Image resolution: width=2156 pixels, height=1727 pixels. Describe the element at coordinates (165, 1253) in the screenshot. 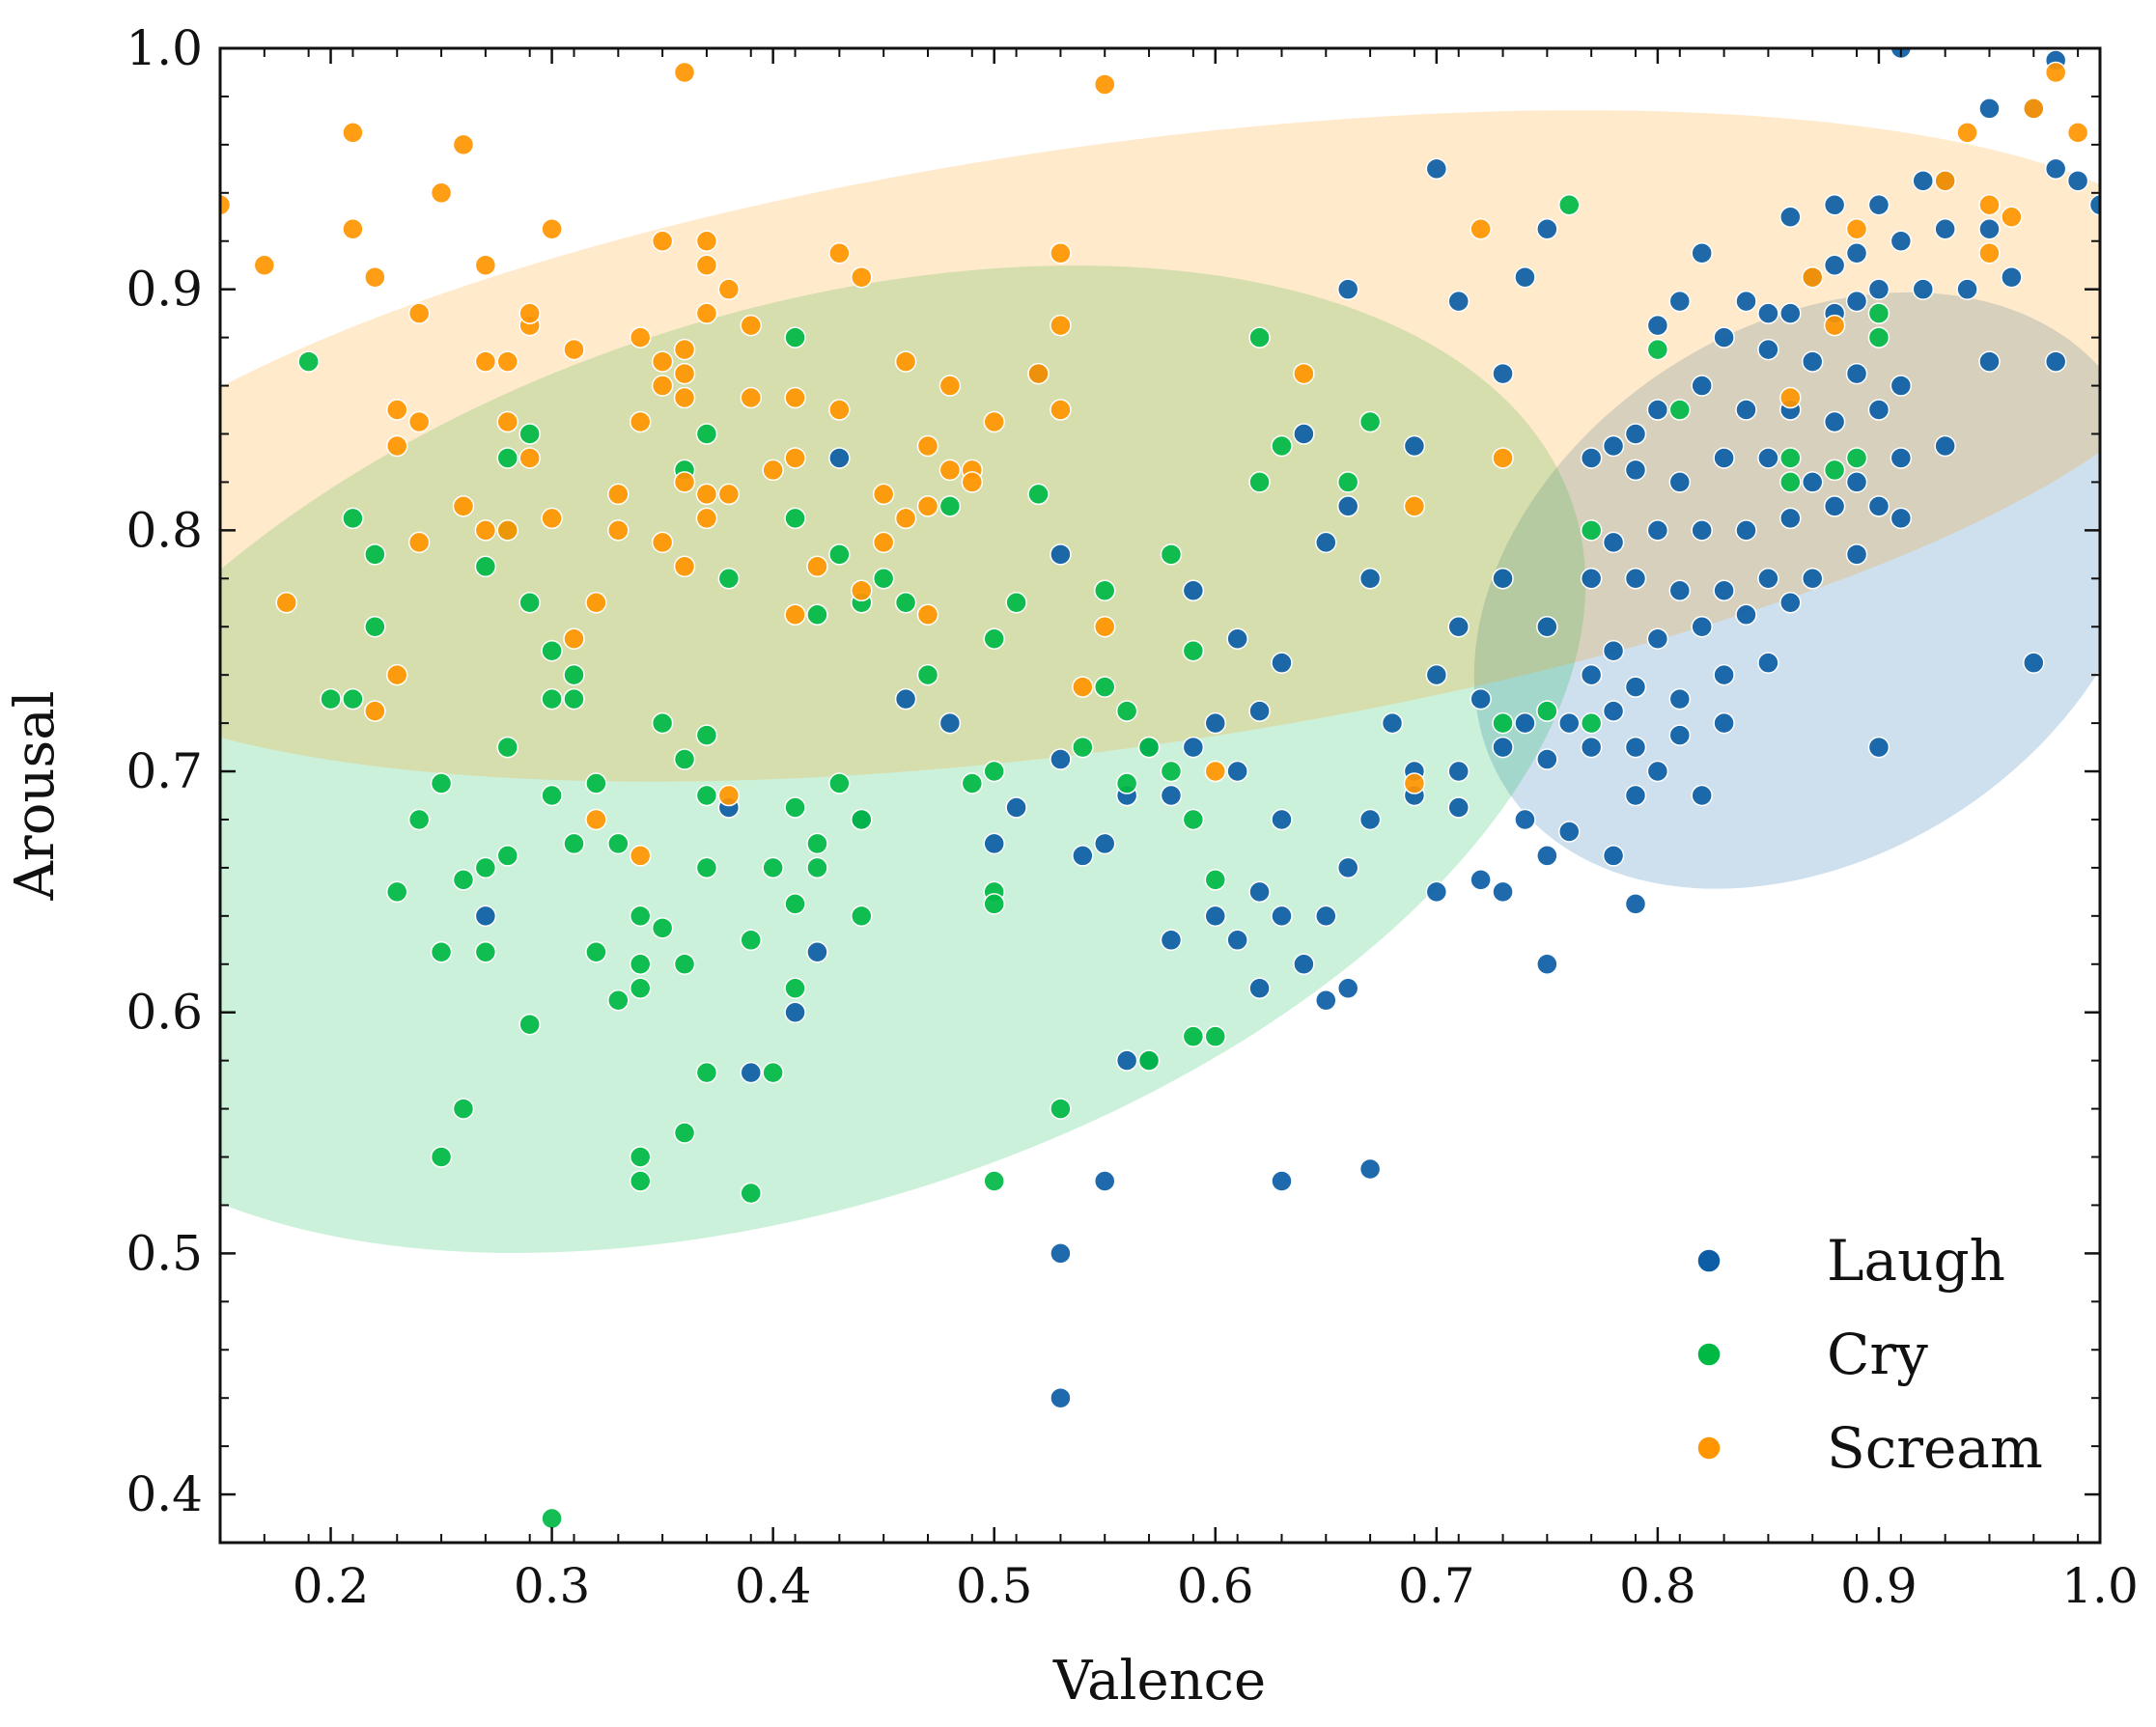

I see `y-tick-label: 0.5` at that location.